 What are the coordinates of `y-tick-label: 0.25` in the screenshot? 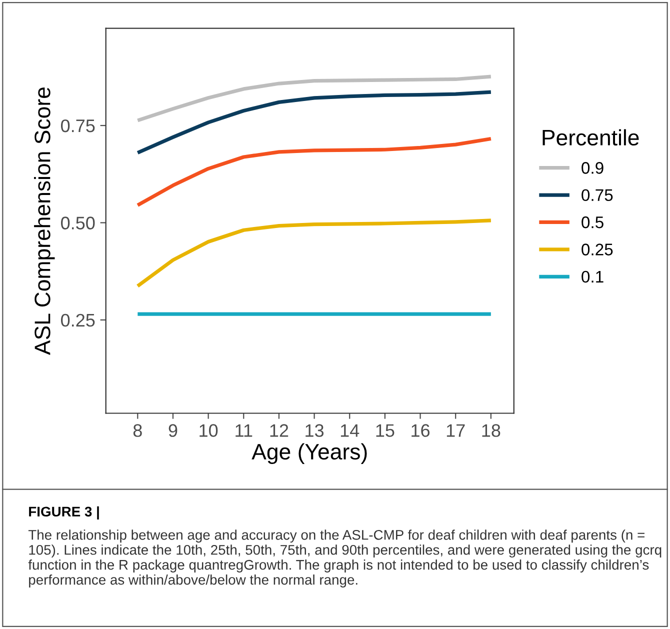 It's located at (78, 320).